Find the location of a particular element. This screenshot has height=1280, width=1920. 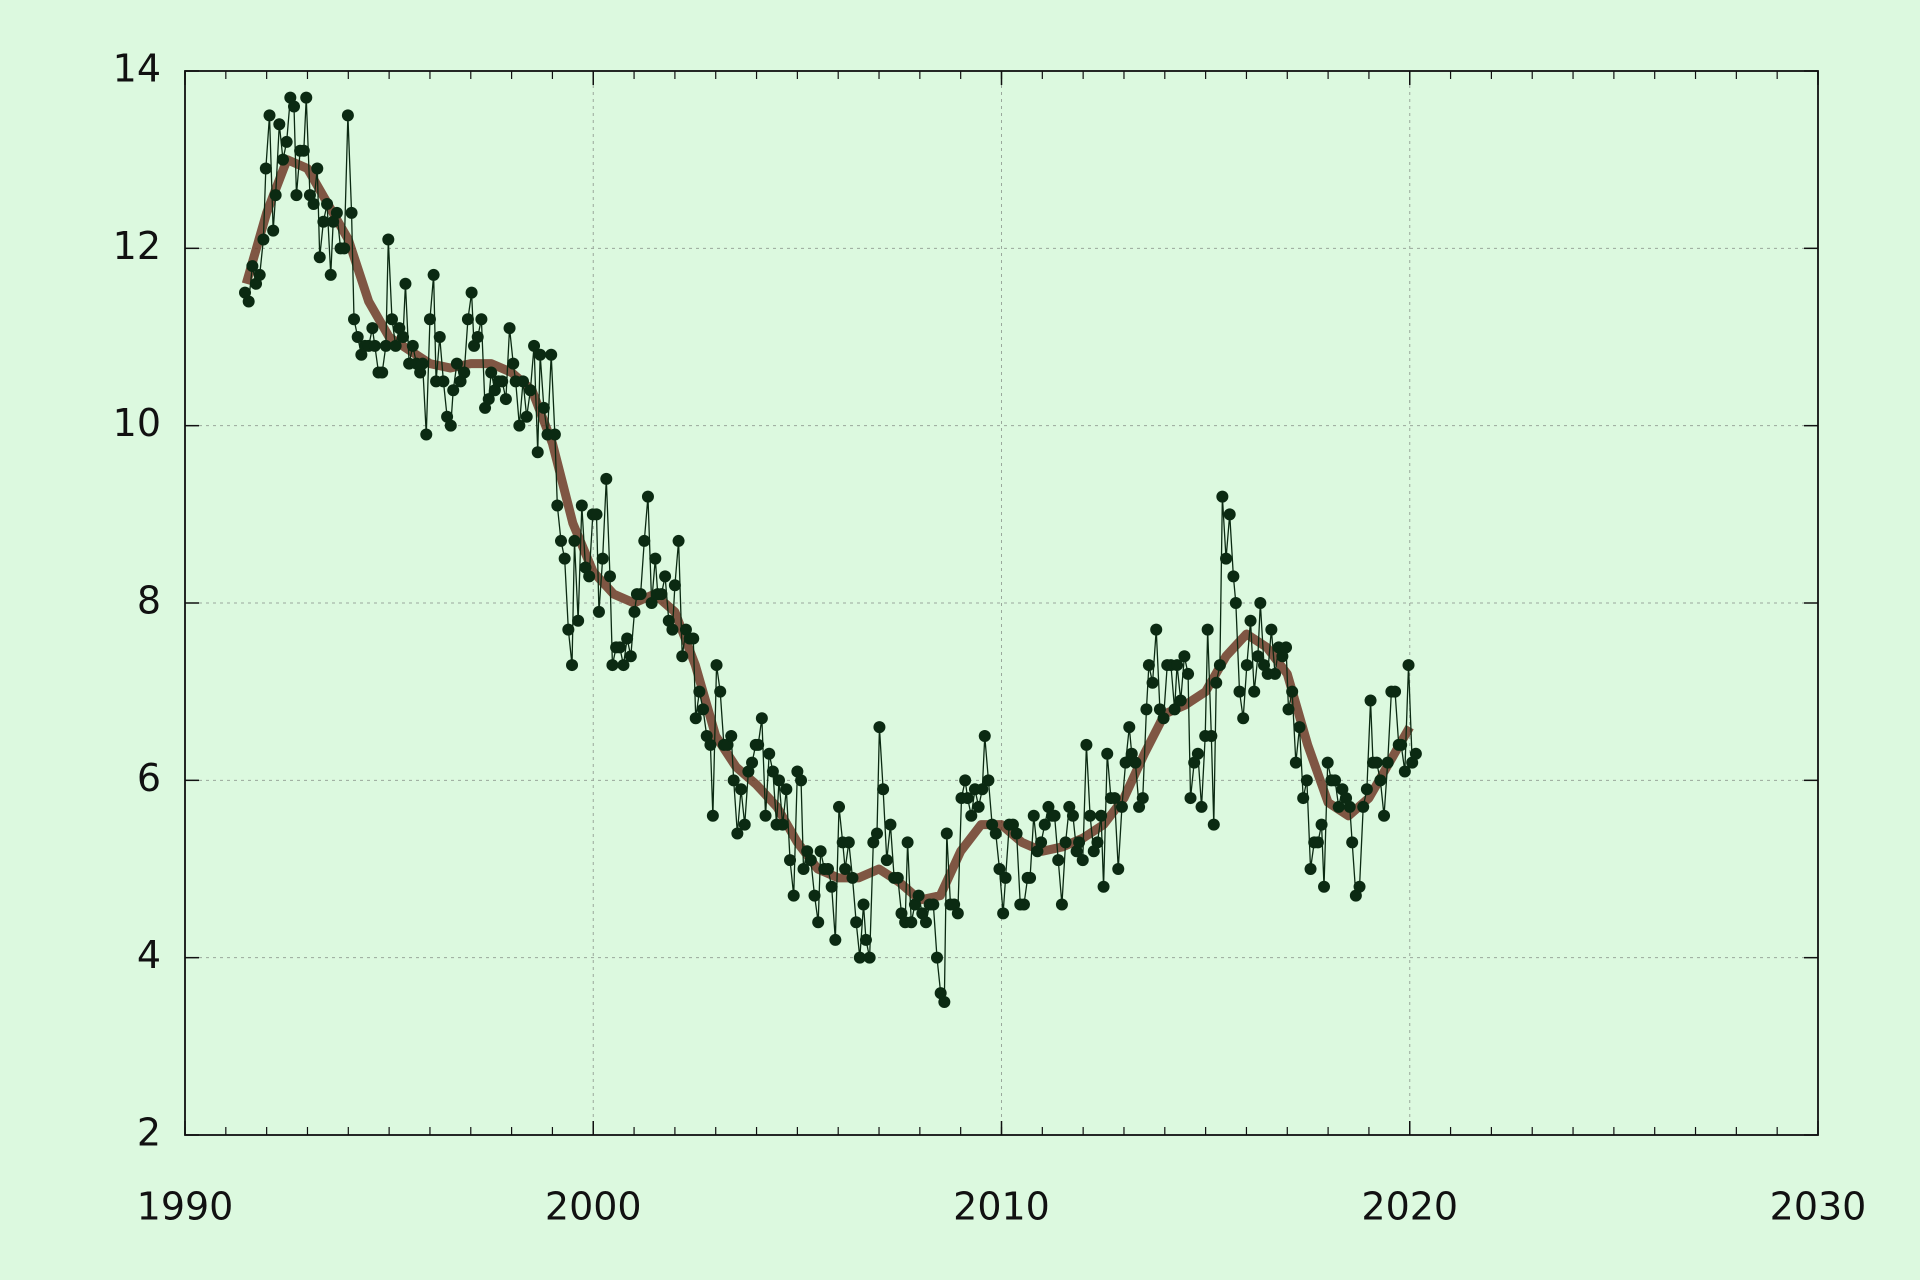

y-tick-label: 4 is located at coordinates (149, 955).